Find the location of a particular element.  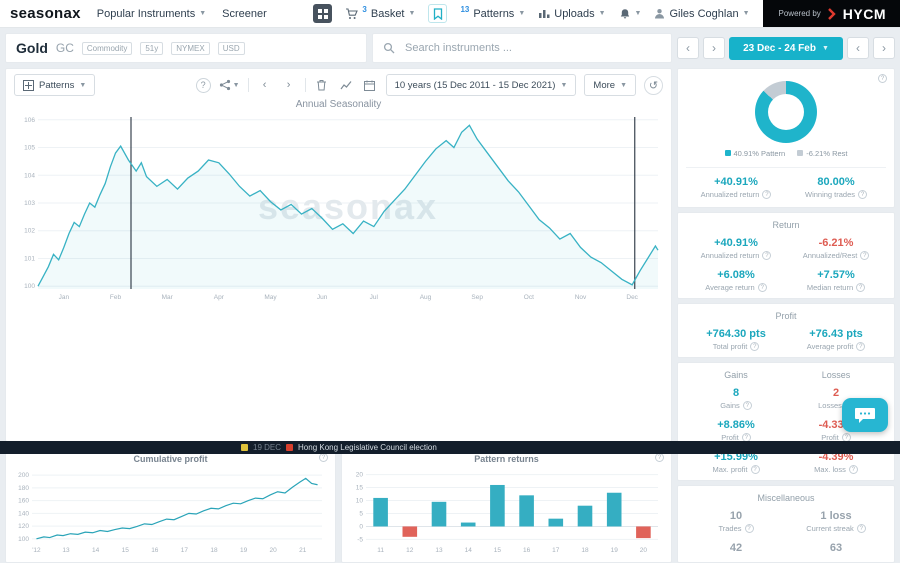

legend-rest: -6.21% Rest is located at coordinates (822, 153).